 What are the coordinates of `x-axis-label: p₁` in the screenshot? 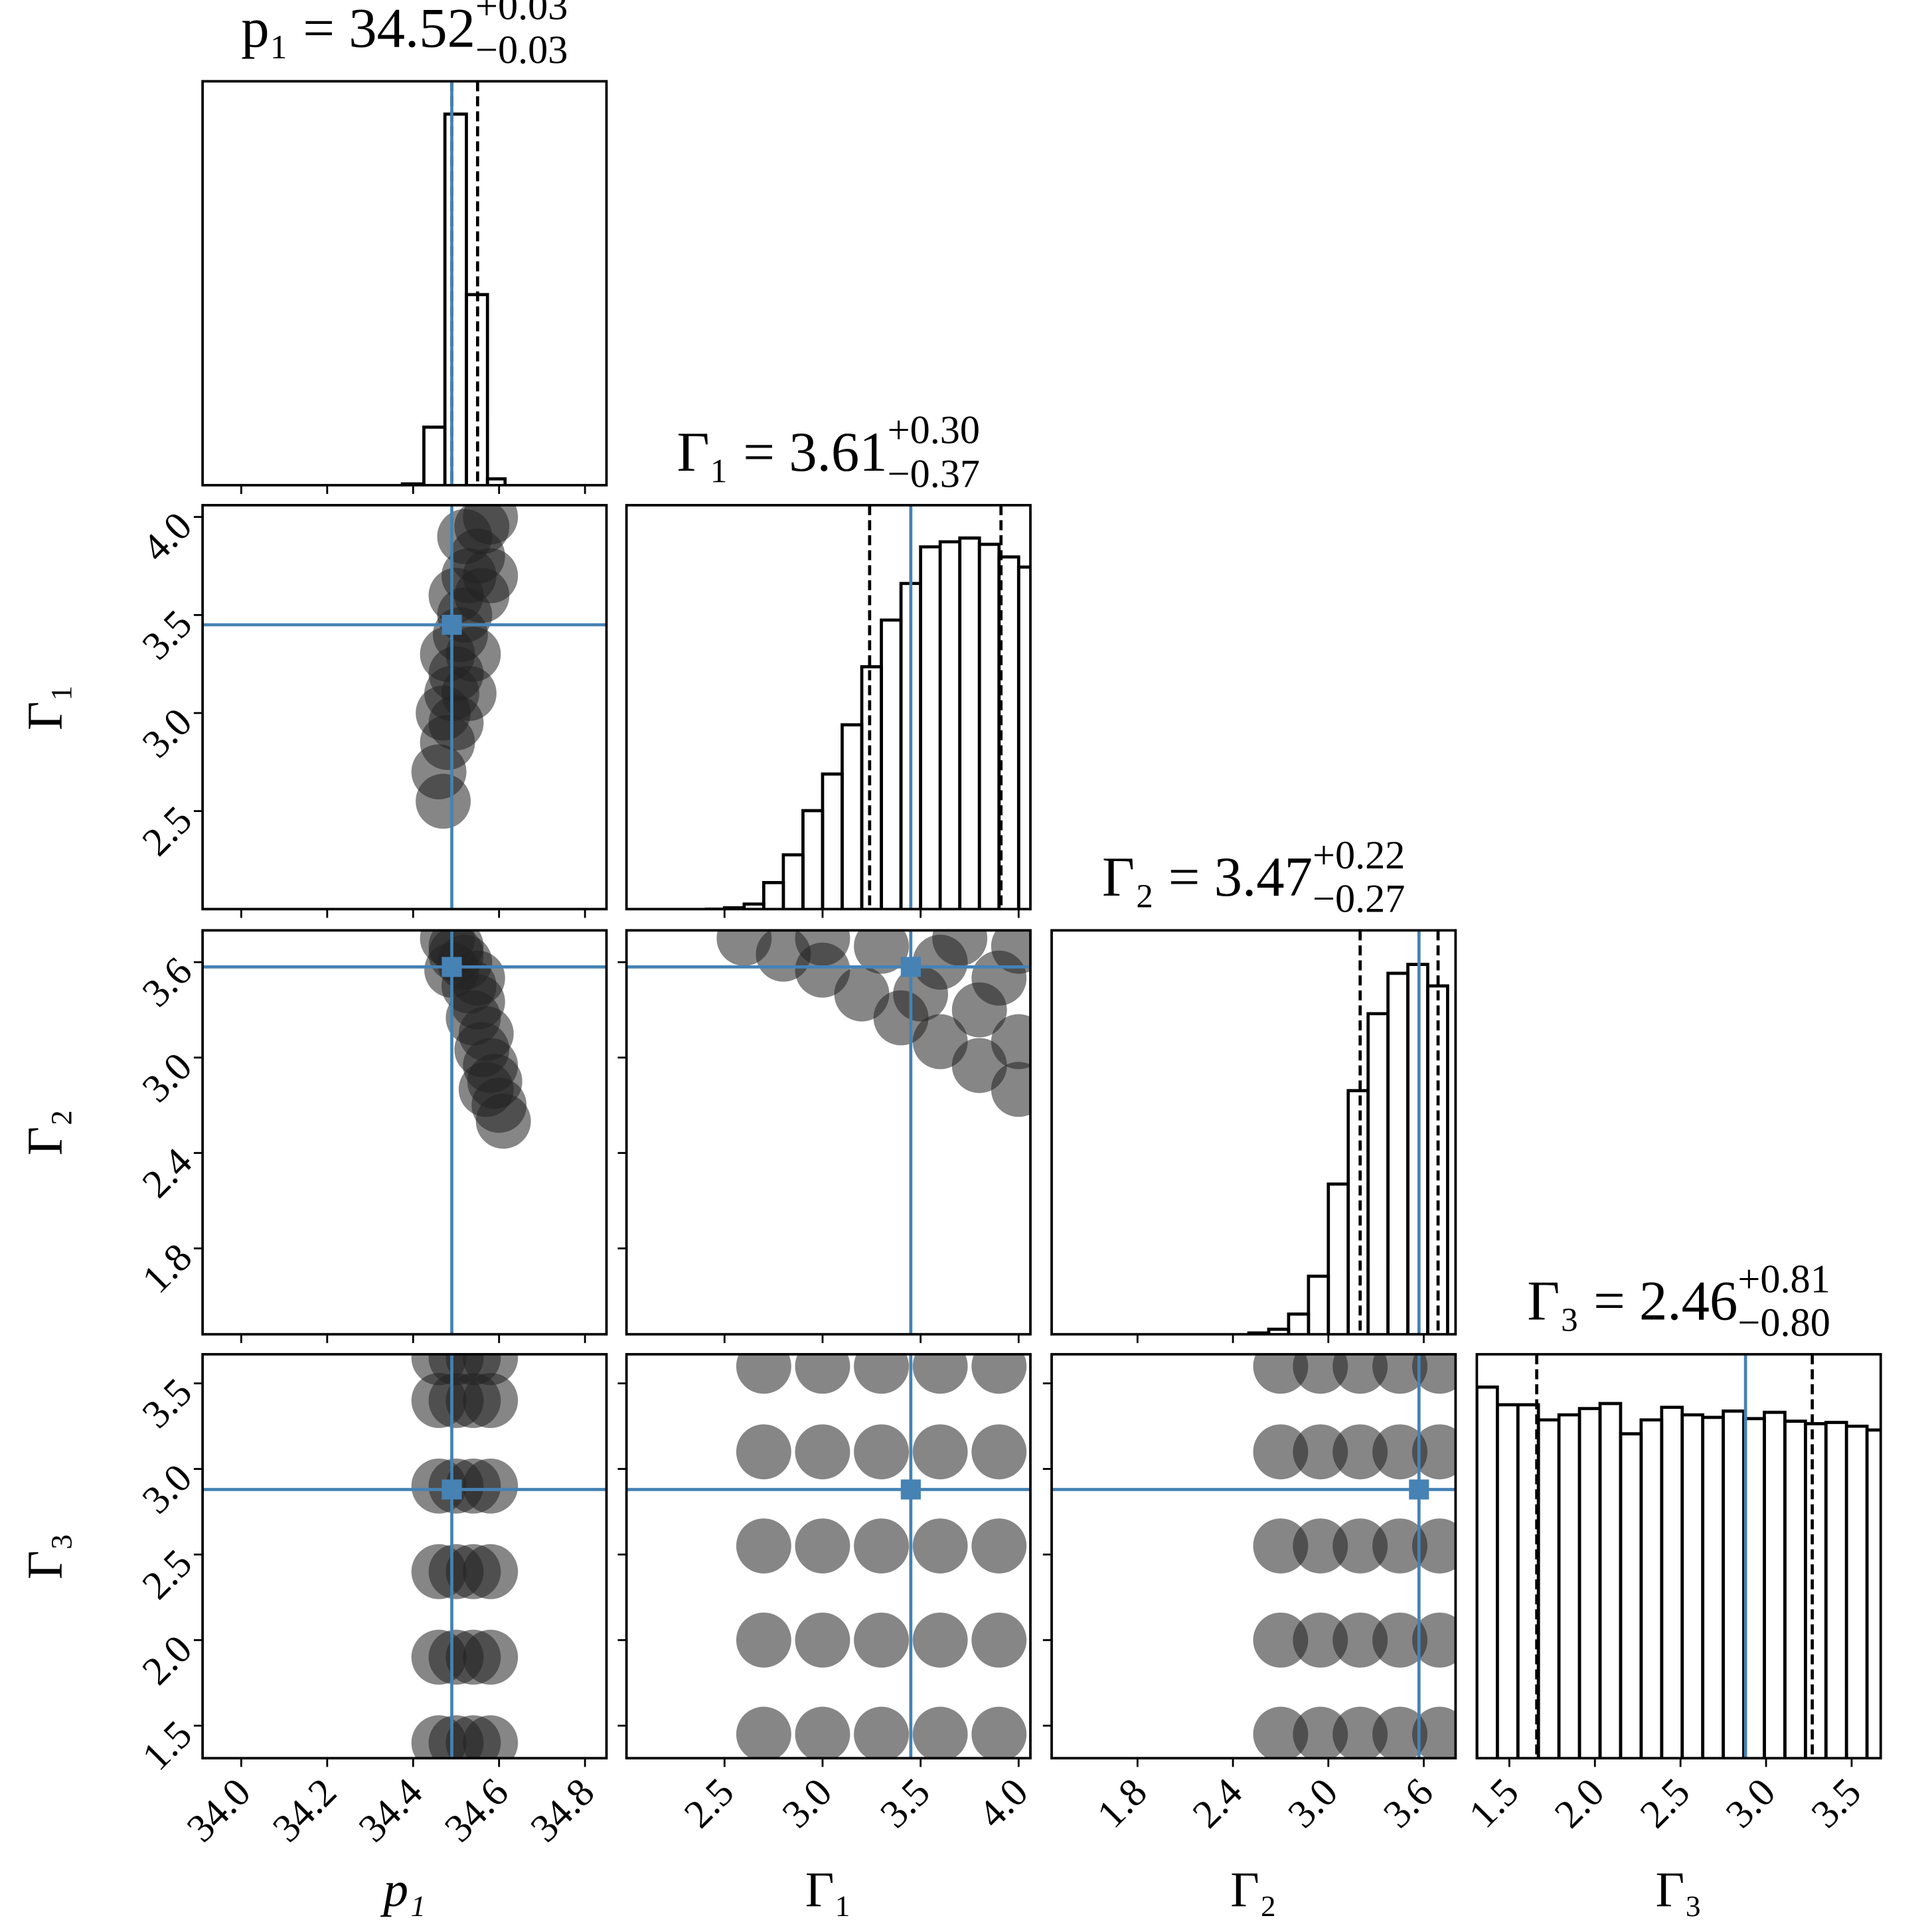 It's located at (403, 1889).